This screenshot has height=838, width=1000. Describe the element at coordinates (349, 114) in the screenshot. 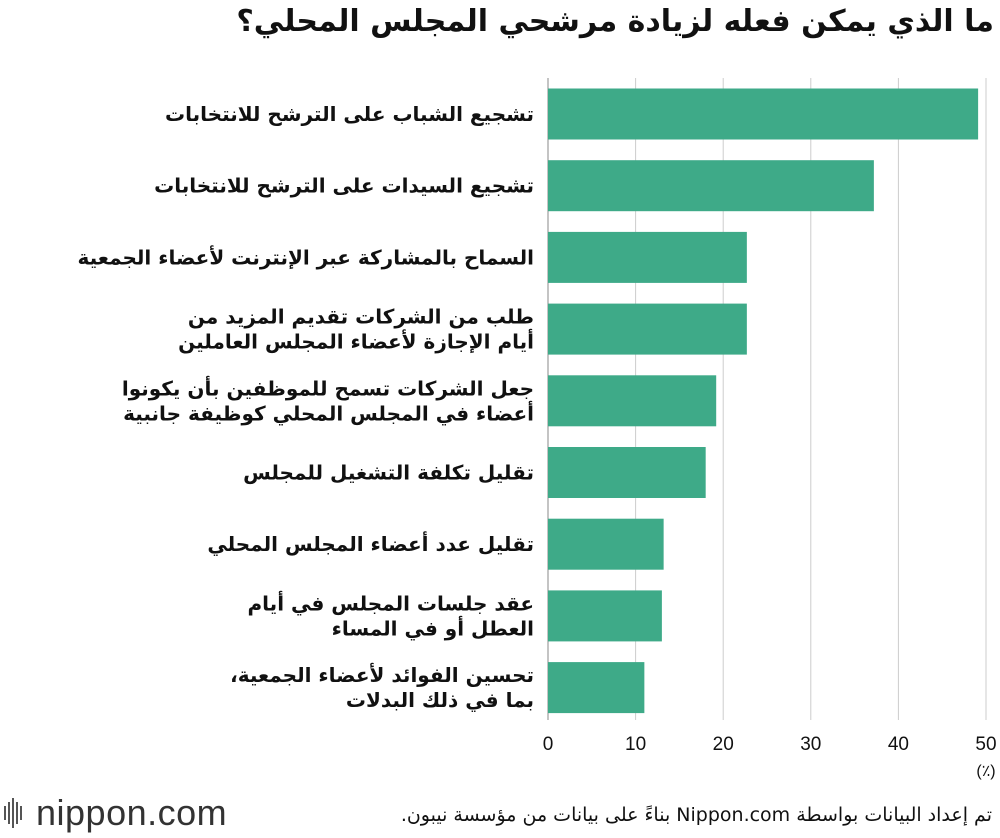

I see `category-label: تشجيع الشباب على الترشح للانتخابات` at that location.